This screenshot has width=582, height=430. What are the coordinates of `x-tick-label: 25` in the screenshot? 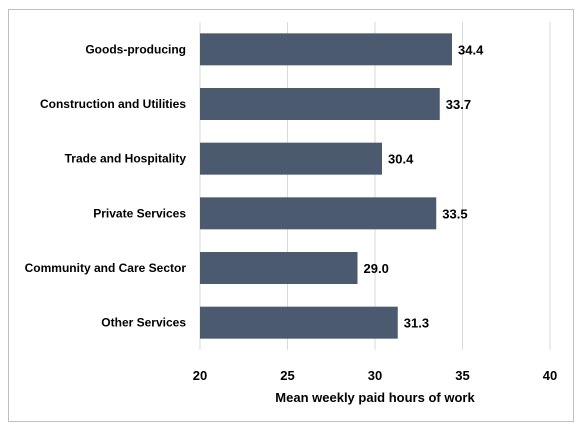 It's located at (287, 375).